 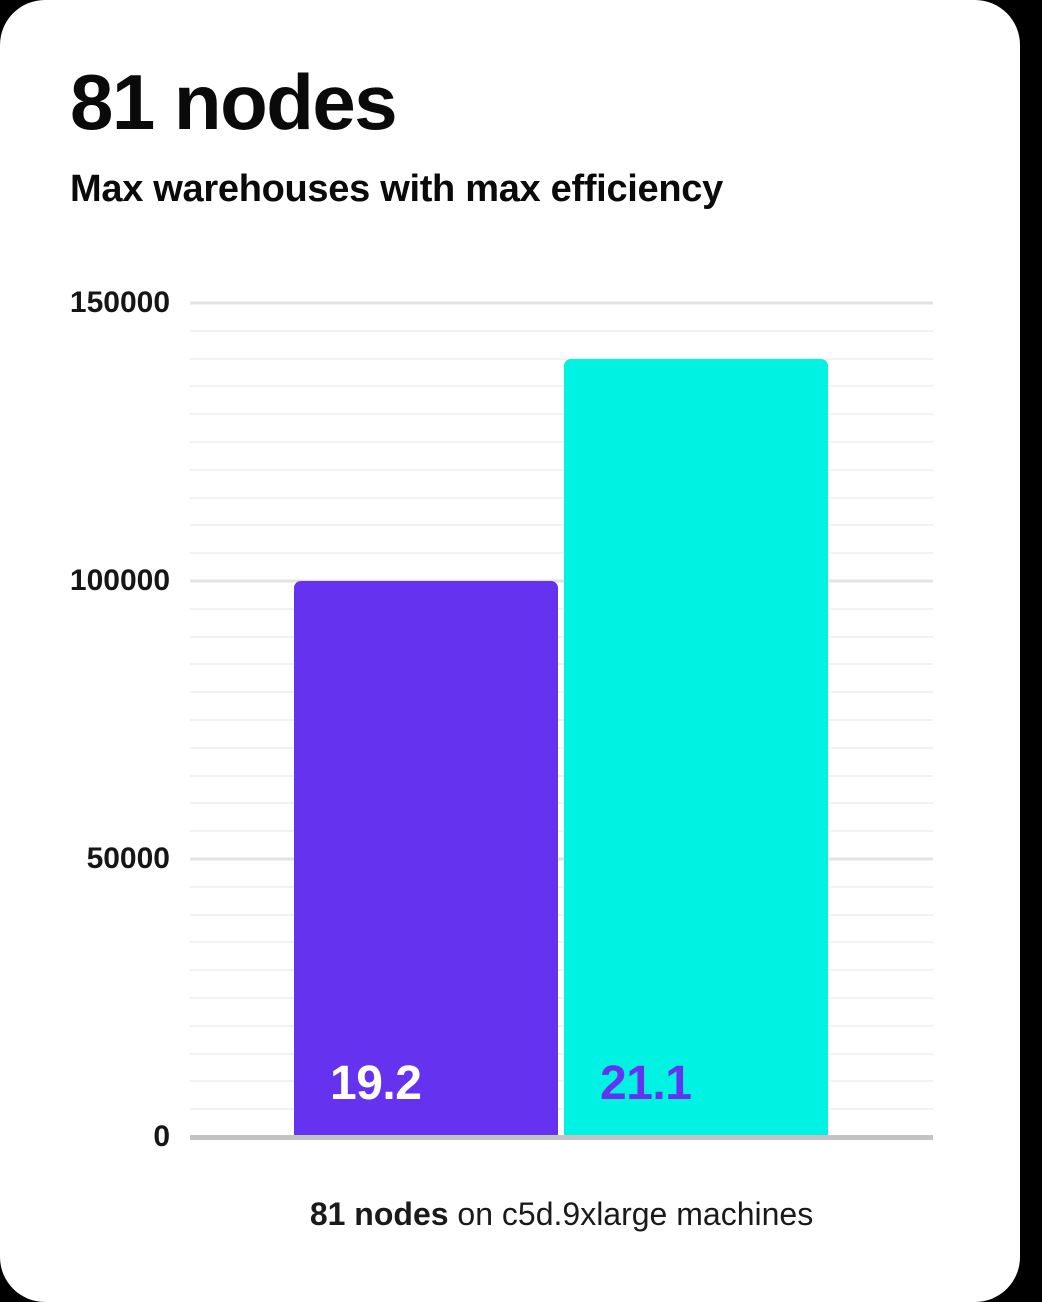 I want to click on chart-subtitle: Max warehouses with max efficiency, so click(x=396, y=189).